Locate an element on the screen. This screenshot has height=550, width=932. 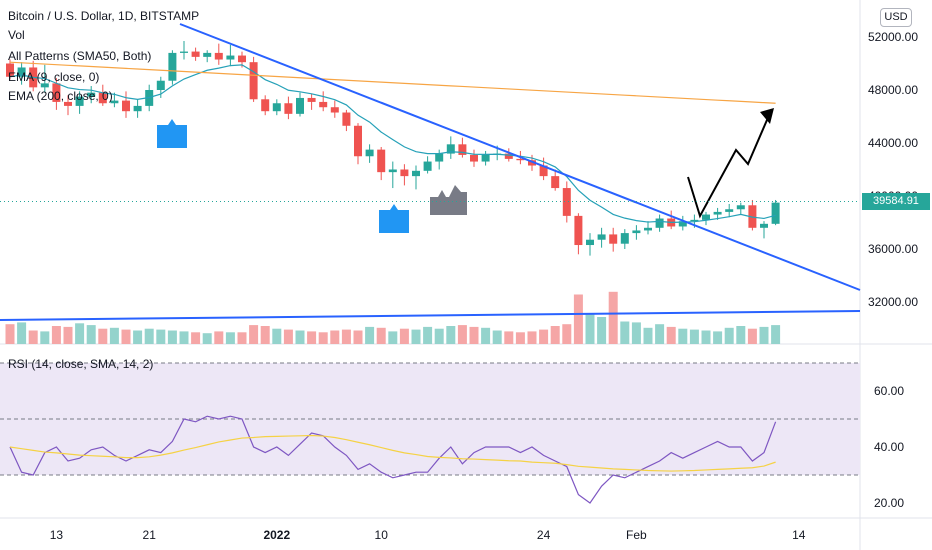
time-tick-label: 24 is located at coordinates (544, 535).